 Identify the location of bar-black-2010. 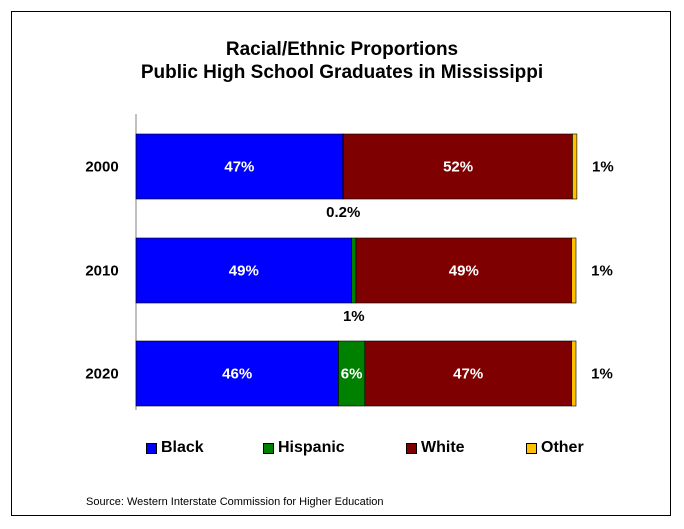
(243, 270).